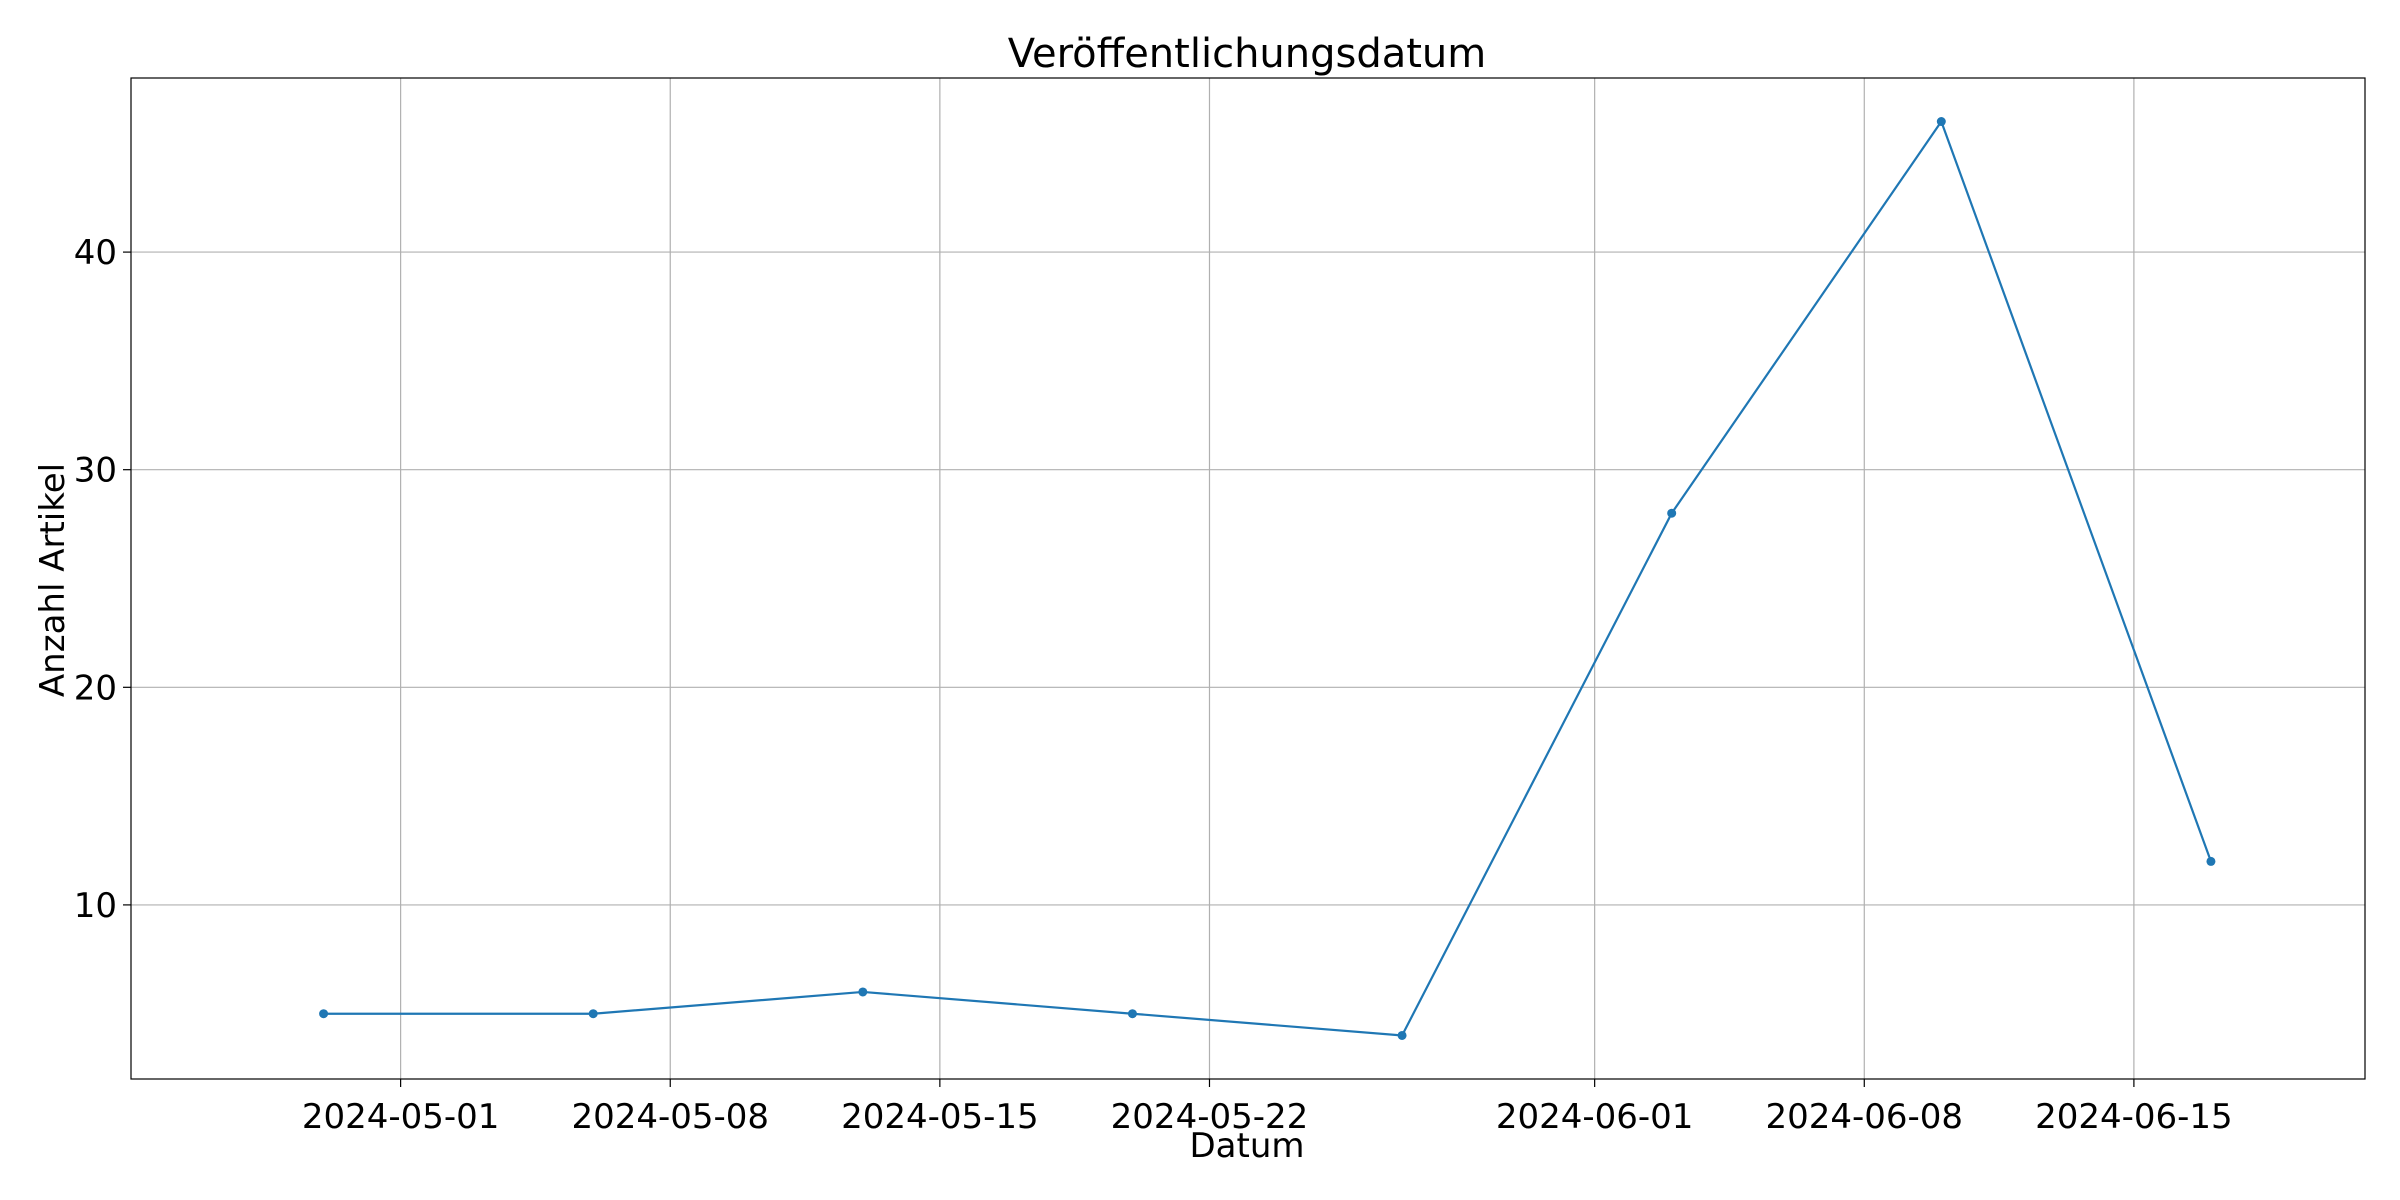  I want to click on y-tick-label: 40, so click(95, 253).